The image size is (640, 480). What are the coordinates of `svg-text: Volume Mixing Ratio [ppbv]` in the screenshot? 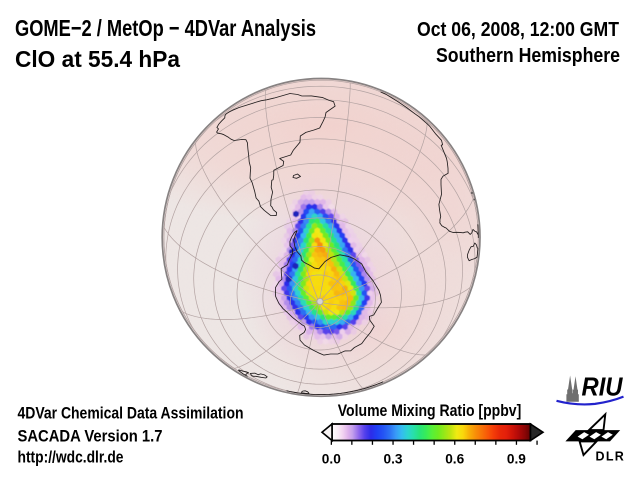 It's located at (430, 411).